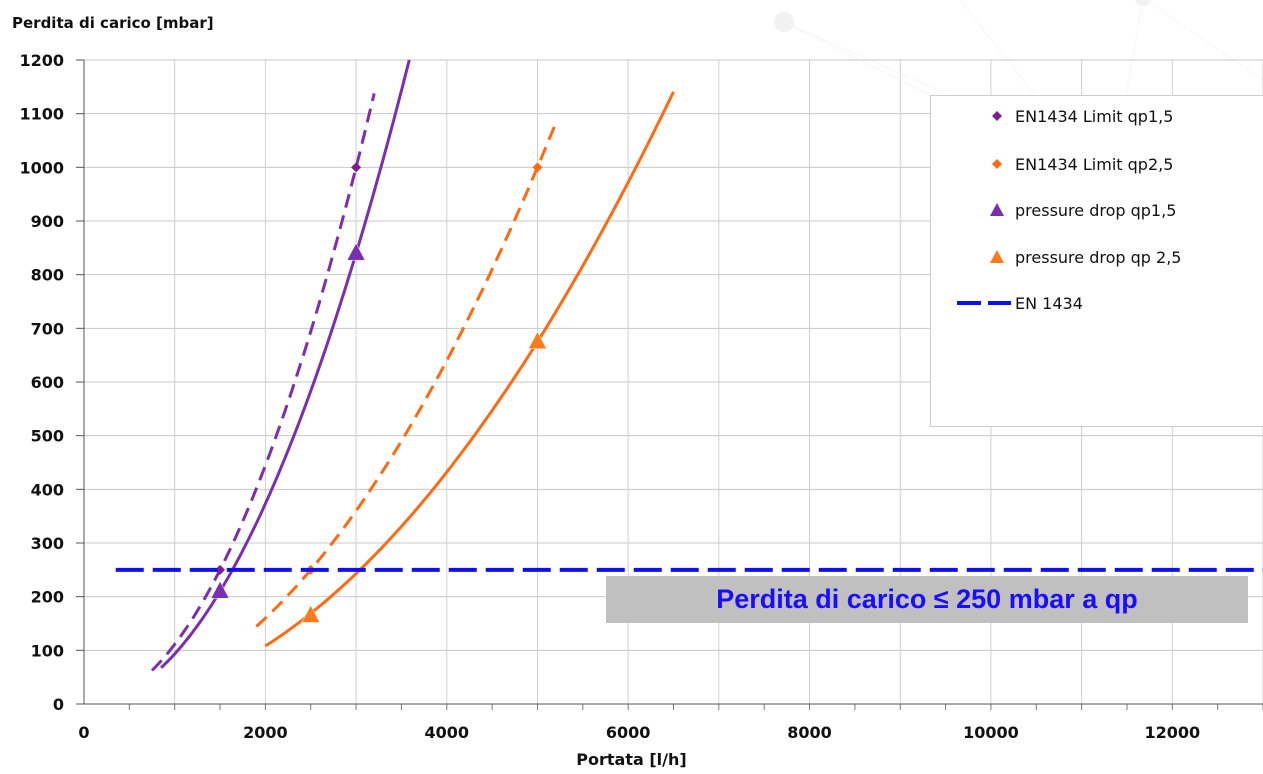 The image size is (1263, 774). I want to click on y-tick-label: 1100, so click(41, 114).